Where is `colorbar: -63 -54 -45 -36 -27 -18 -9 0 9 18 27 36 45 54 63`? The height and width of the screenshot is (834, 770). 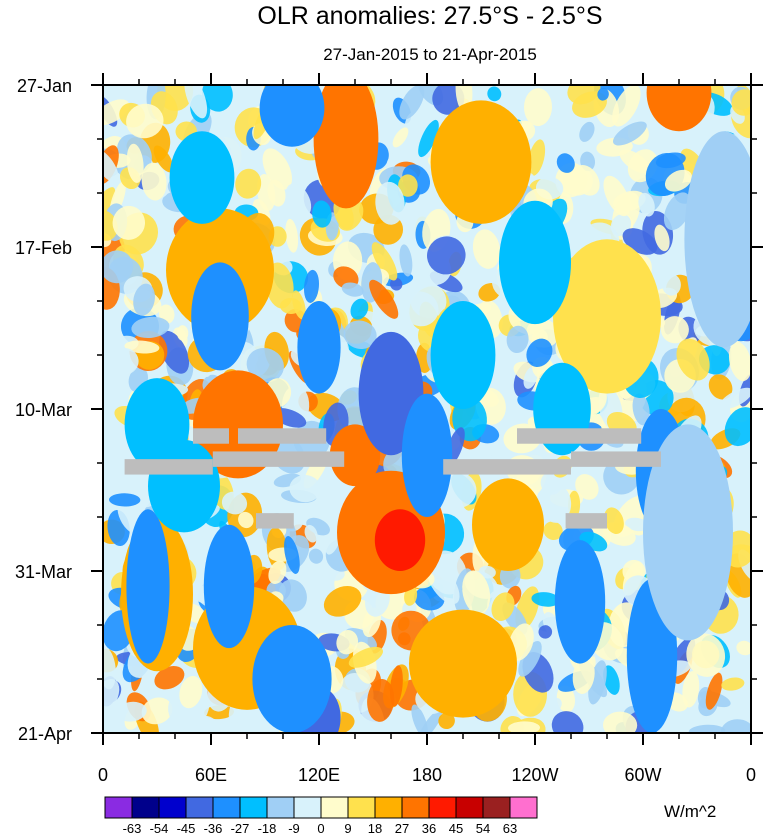
colorbar: -63 -54 -45 -36 -27 -18 -9 0 9 18 27 36 45 54 63 is located at coordinates (321, 815).